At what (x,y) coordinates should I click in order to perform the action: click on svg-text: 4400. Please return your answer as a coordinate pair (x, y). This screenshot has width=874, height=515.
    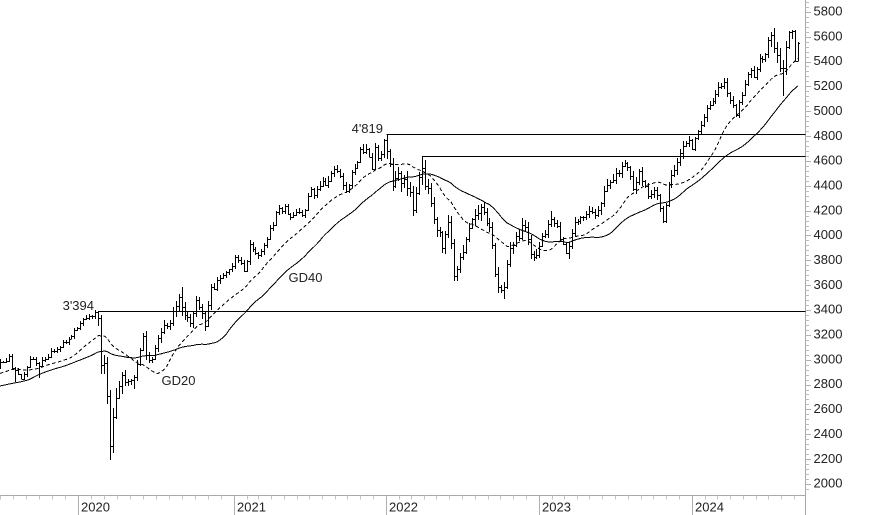
    Looking at the image, I should click on (828, 184).